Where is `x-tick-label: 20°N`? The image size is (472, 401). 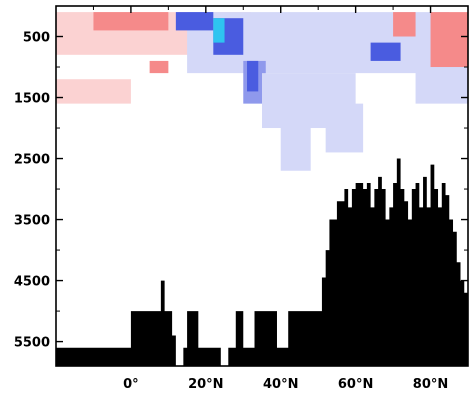 x-tick-label: 20°N is located at coordinates (205, 384).